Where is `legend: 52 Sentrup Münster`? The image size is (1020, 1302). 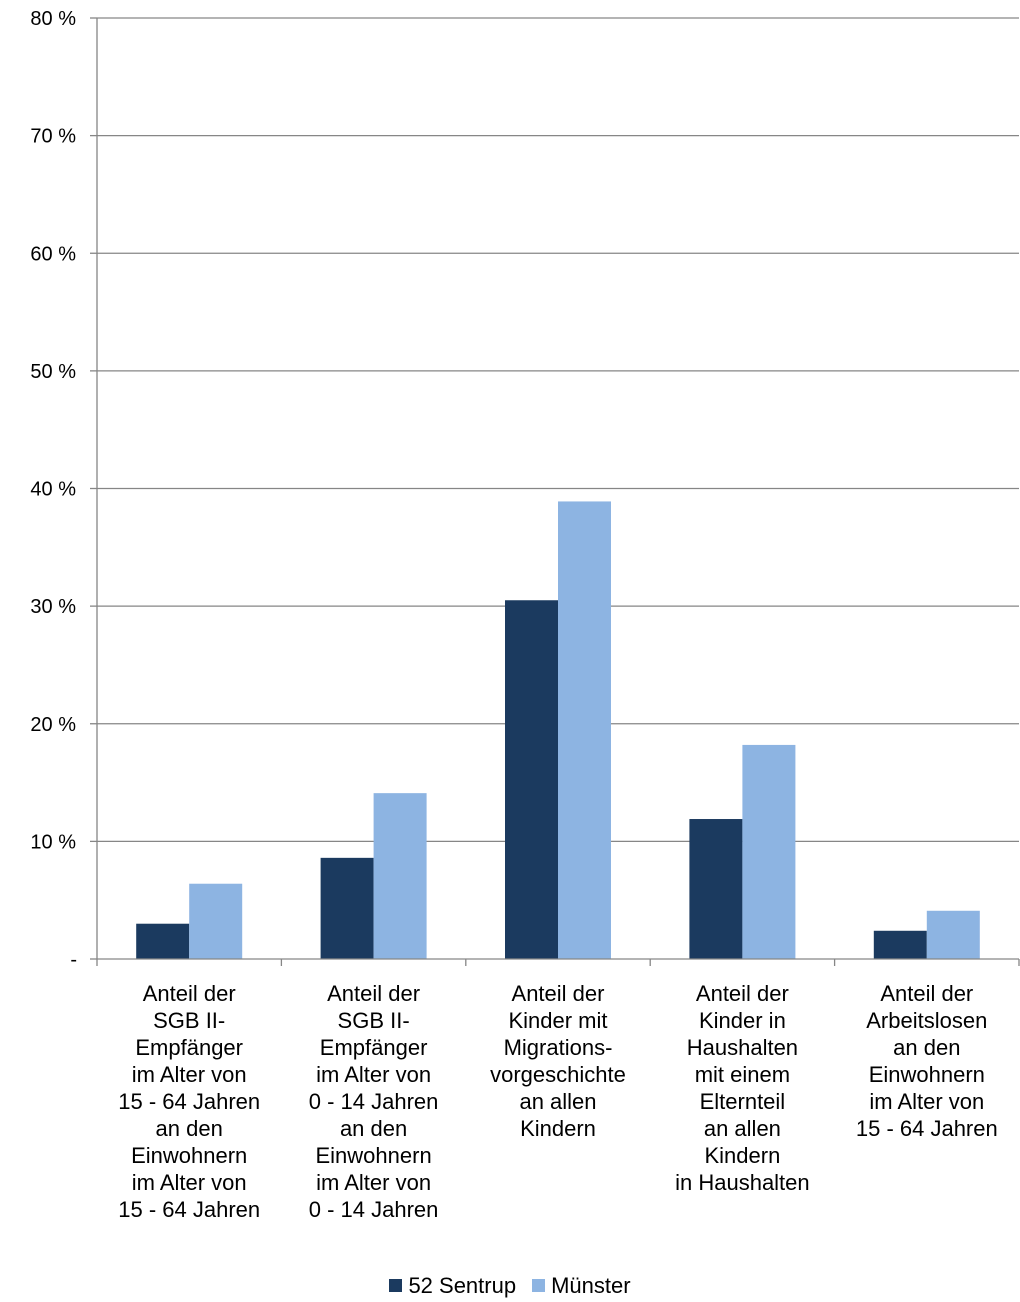 legend: 52 Sentrup Münster is located at coordinates (510, 1286).